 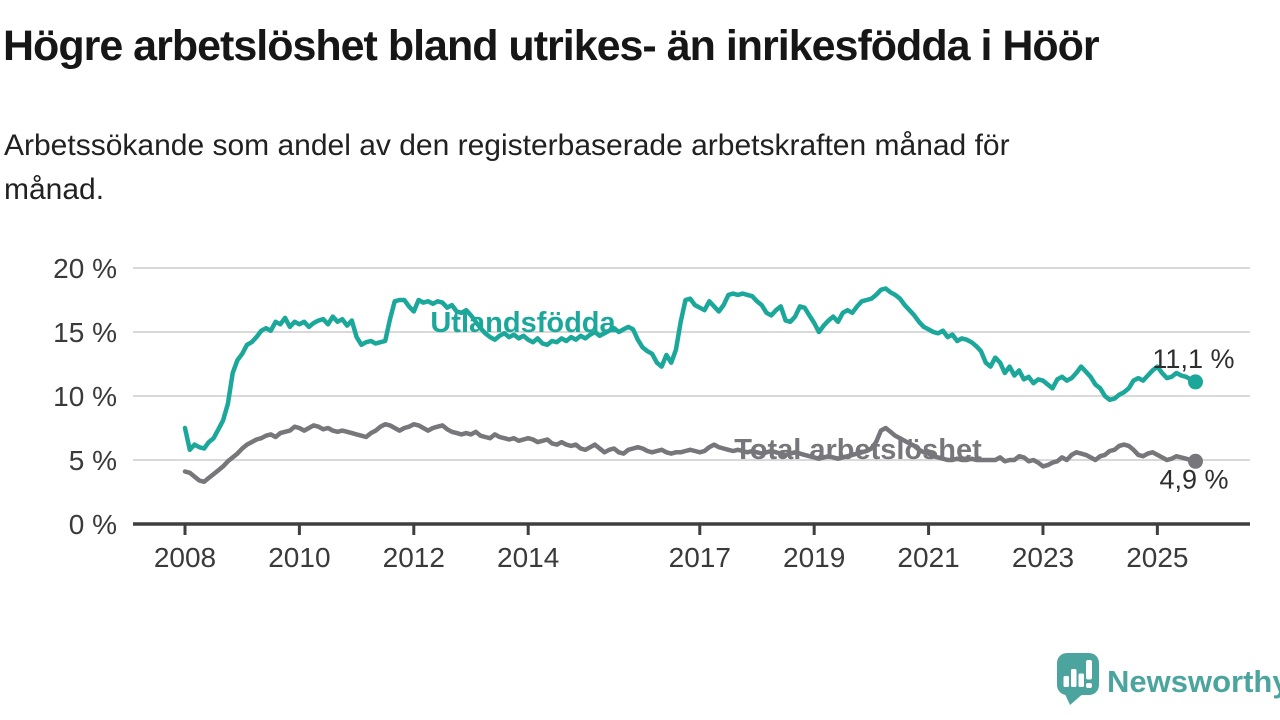 I want to click on series-line-total-arbetsloshet, so click(x=690, y=453).